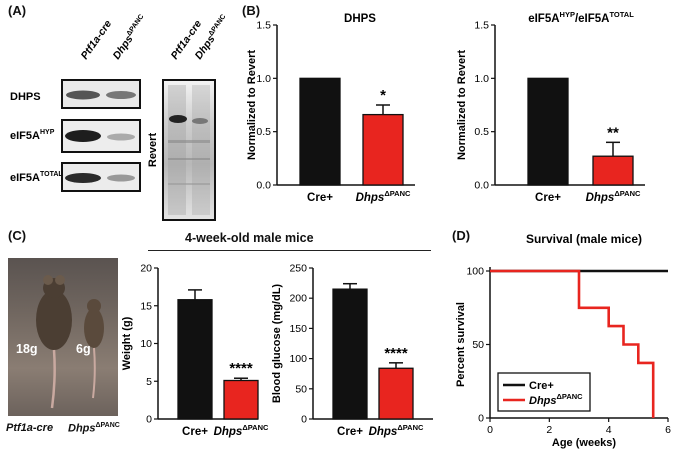  I want to click on legend: Cre+DhpsΔPANC, so click(544, 392).